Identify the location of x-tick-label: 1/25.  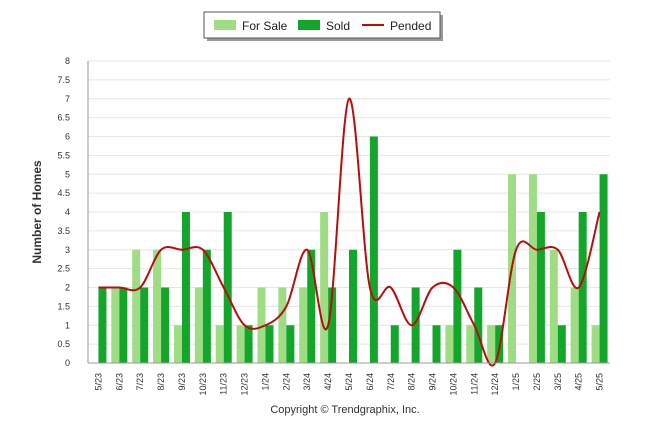
(516, 382).